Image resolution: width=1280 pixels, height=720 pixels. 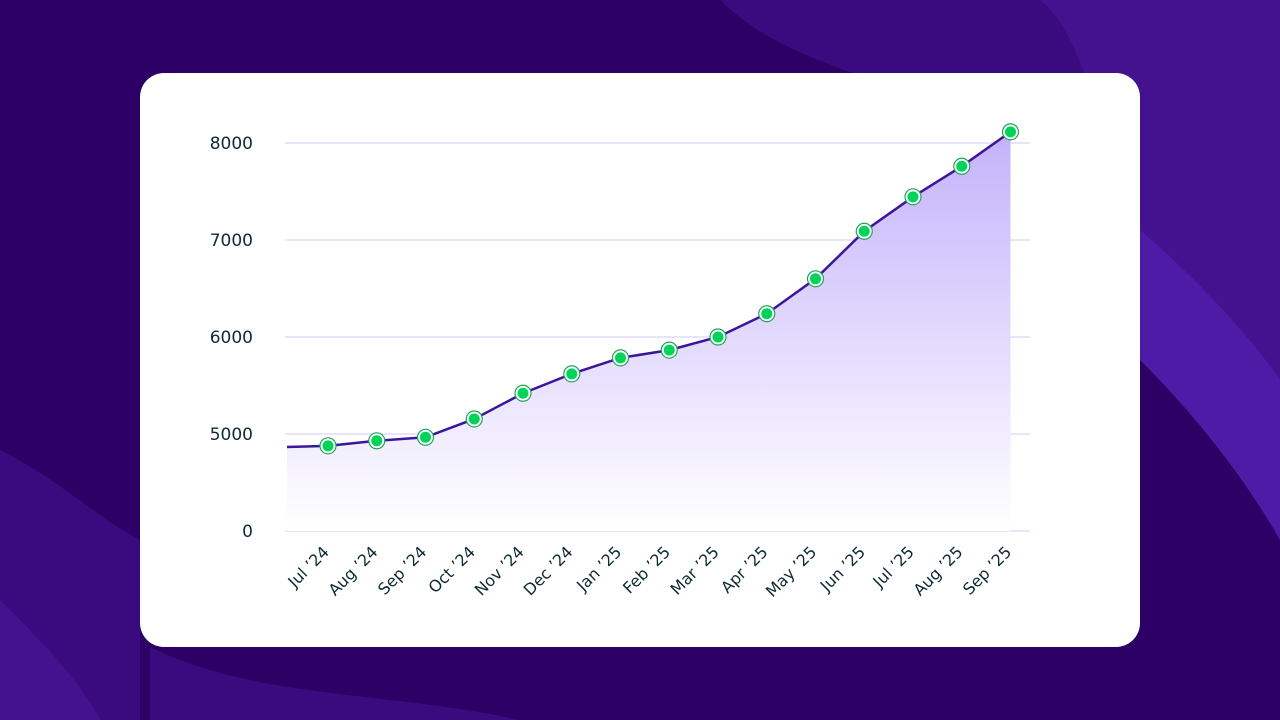 I want to click on y-axis-ticks: 0 5000 6000 7000 8000, so click(x=231, y=338).